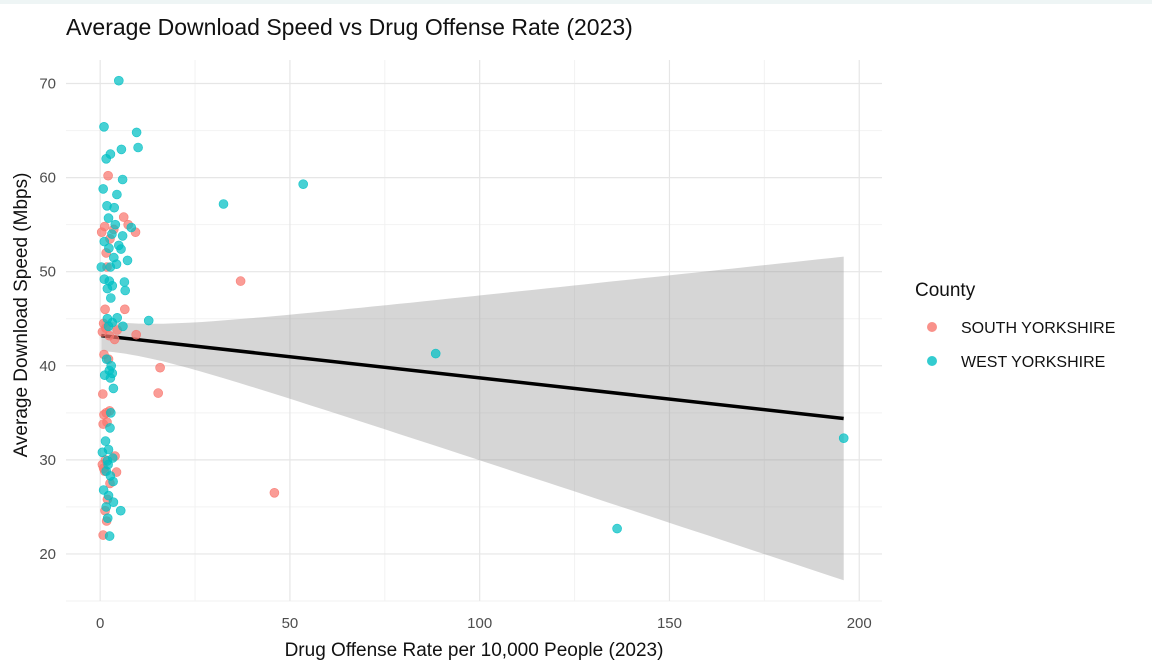 This screenshot has width=1152, height=666. What do you see at coordinates (100, 623) in the screenshot?
I see `x-tick-label: 0` at bounding box center [100, 623].